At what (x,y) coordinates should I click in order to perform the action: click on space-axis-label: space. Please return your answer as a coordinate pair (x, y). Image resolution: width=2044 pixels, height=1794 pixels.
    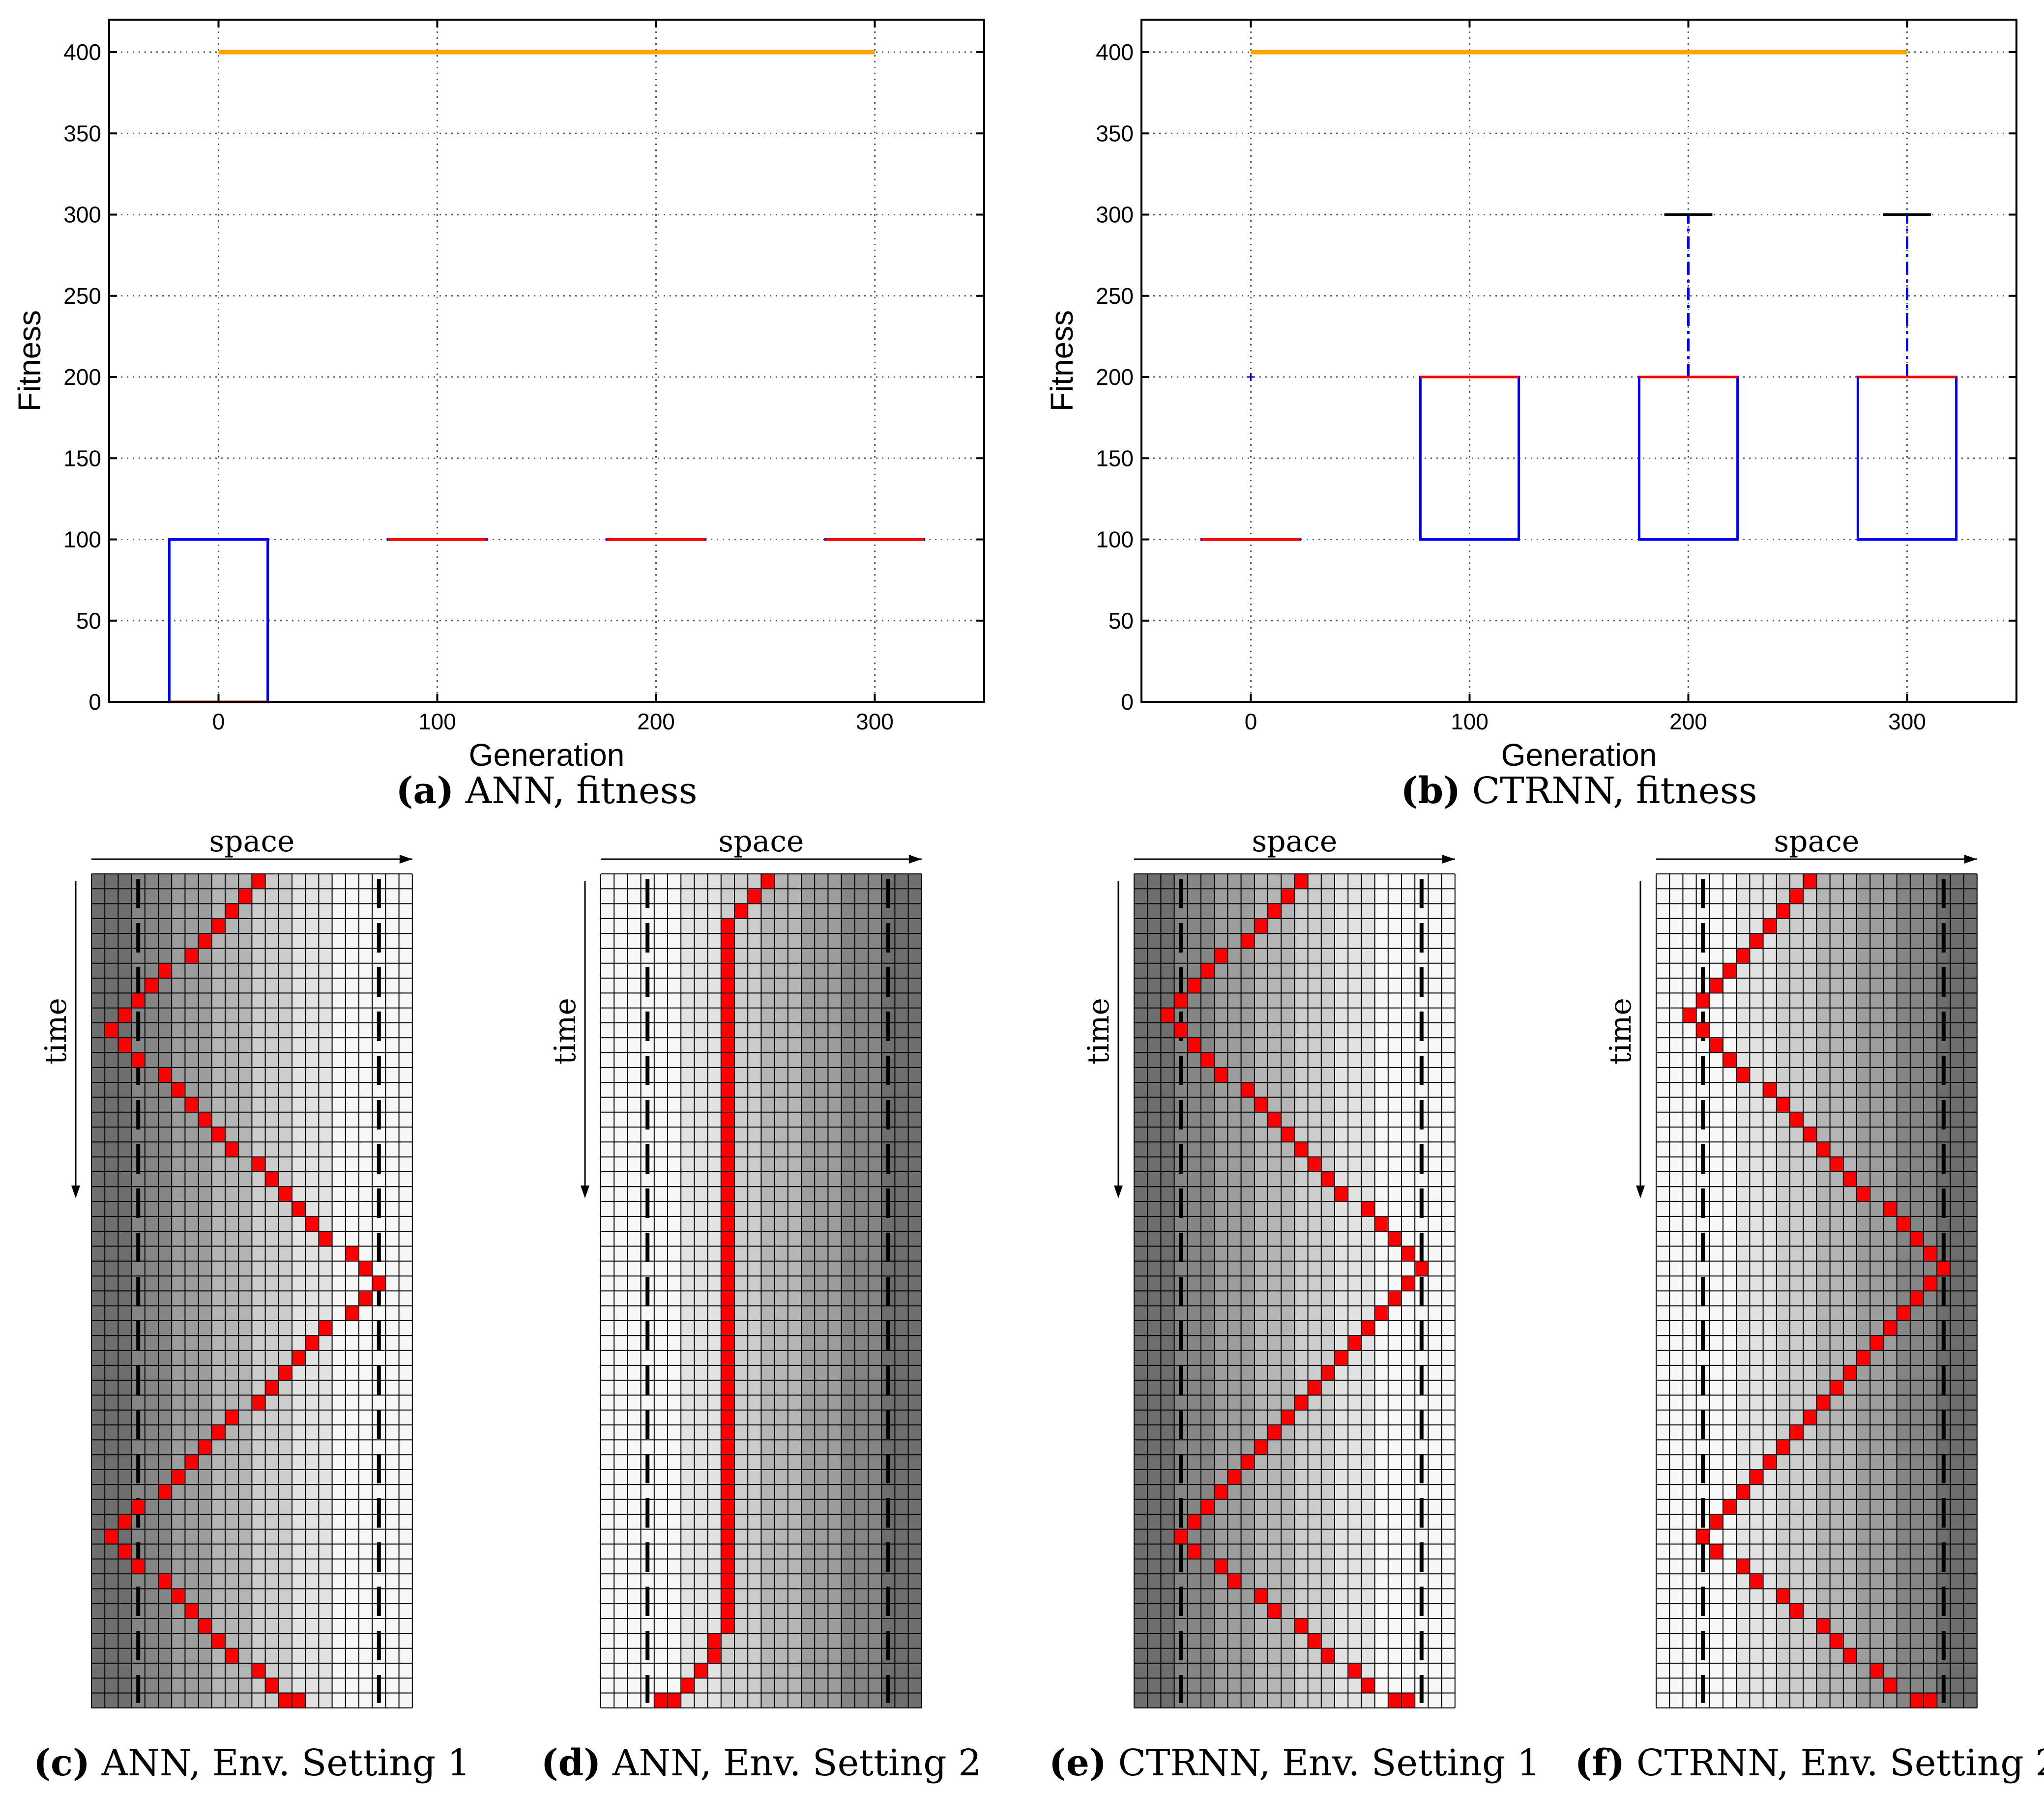
    Looking at the image, I should click on (1294, 841).